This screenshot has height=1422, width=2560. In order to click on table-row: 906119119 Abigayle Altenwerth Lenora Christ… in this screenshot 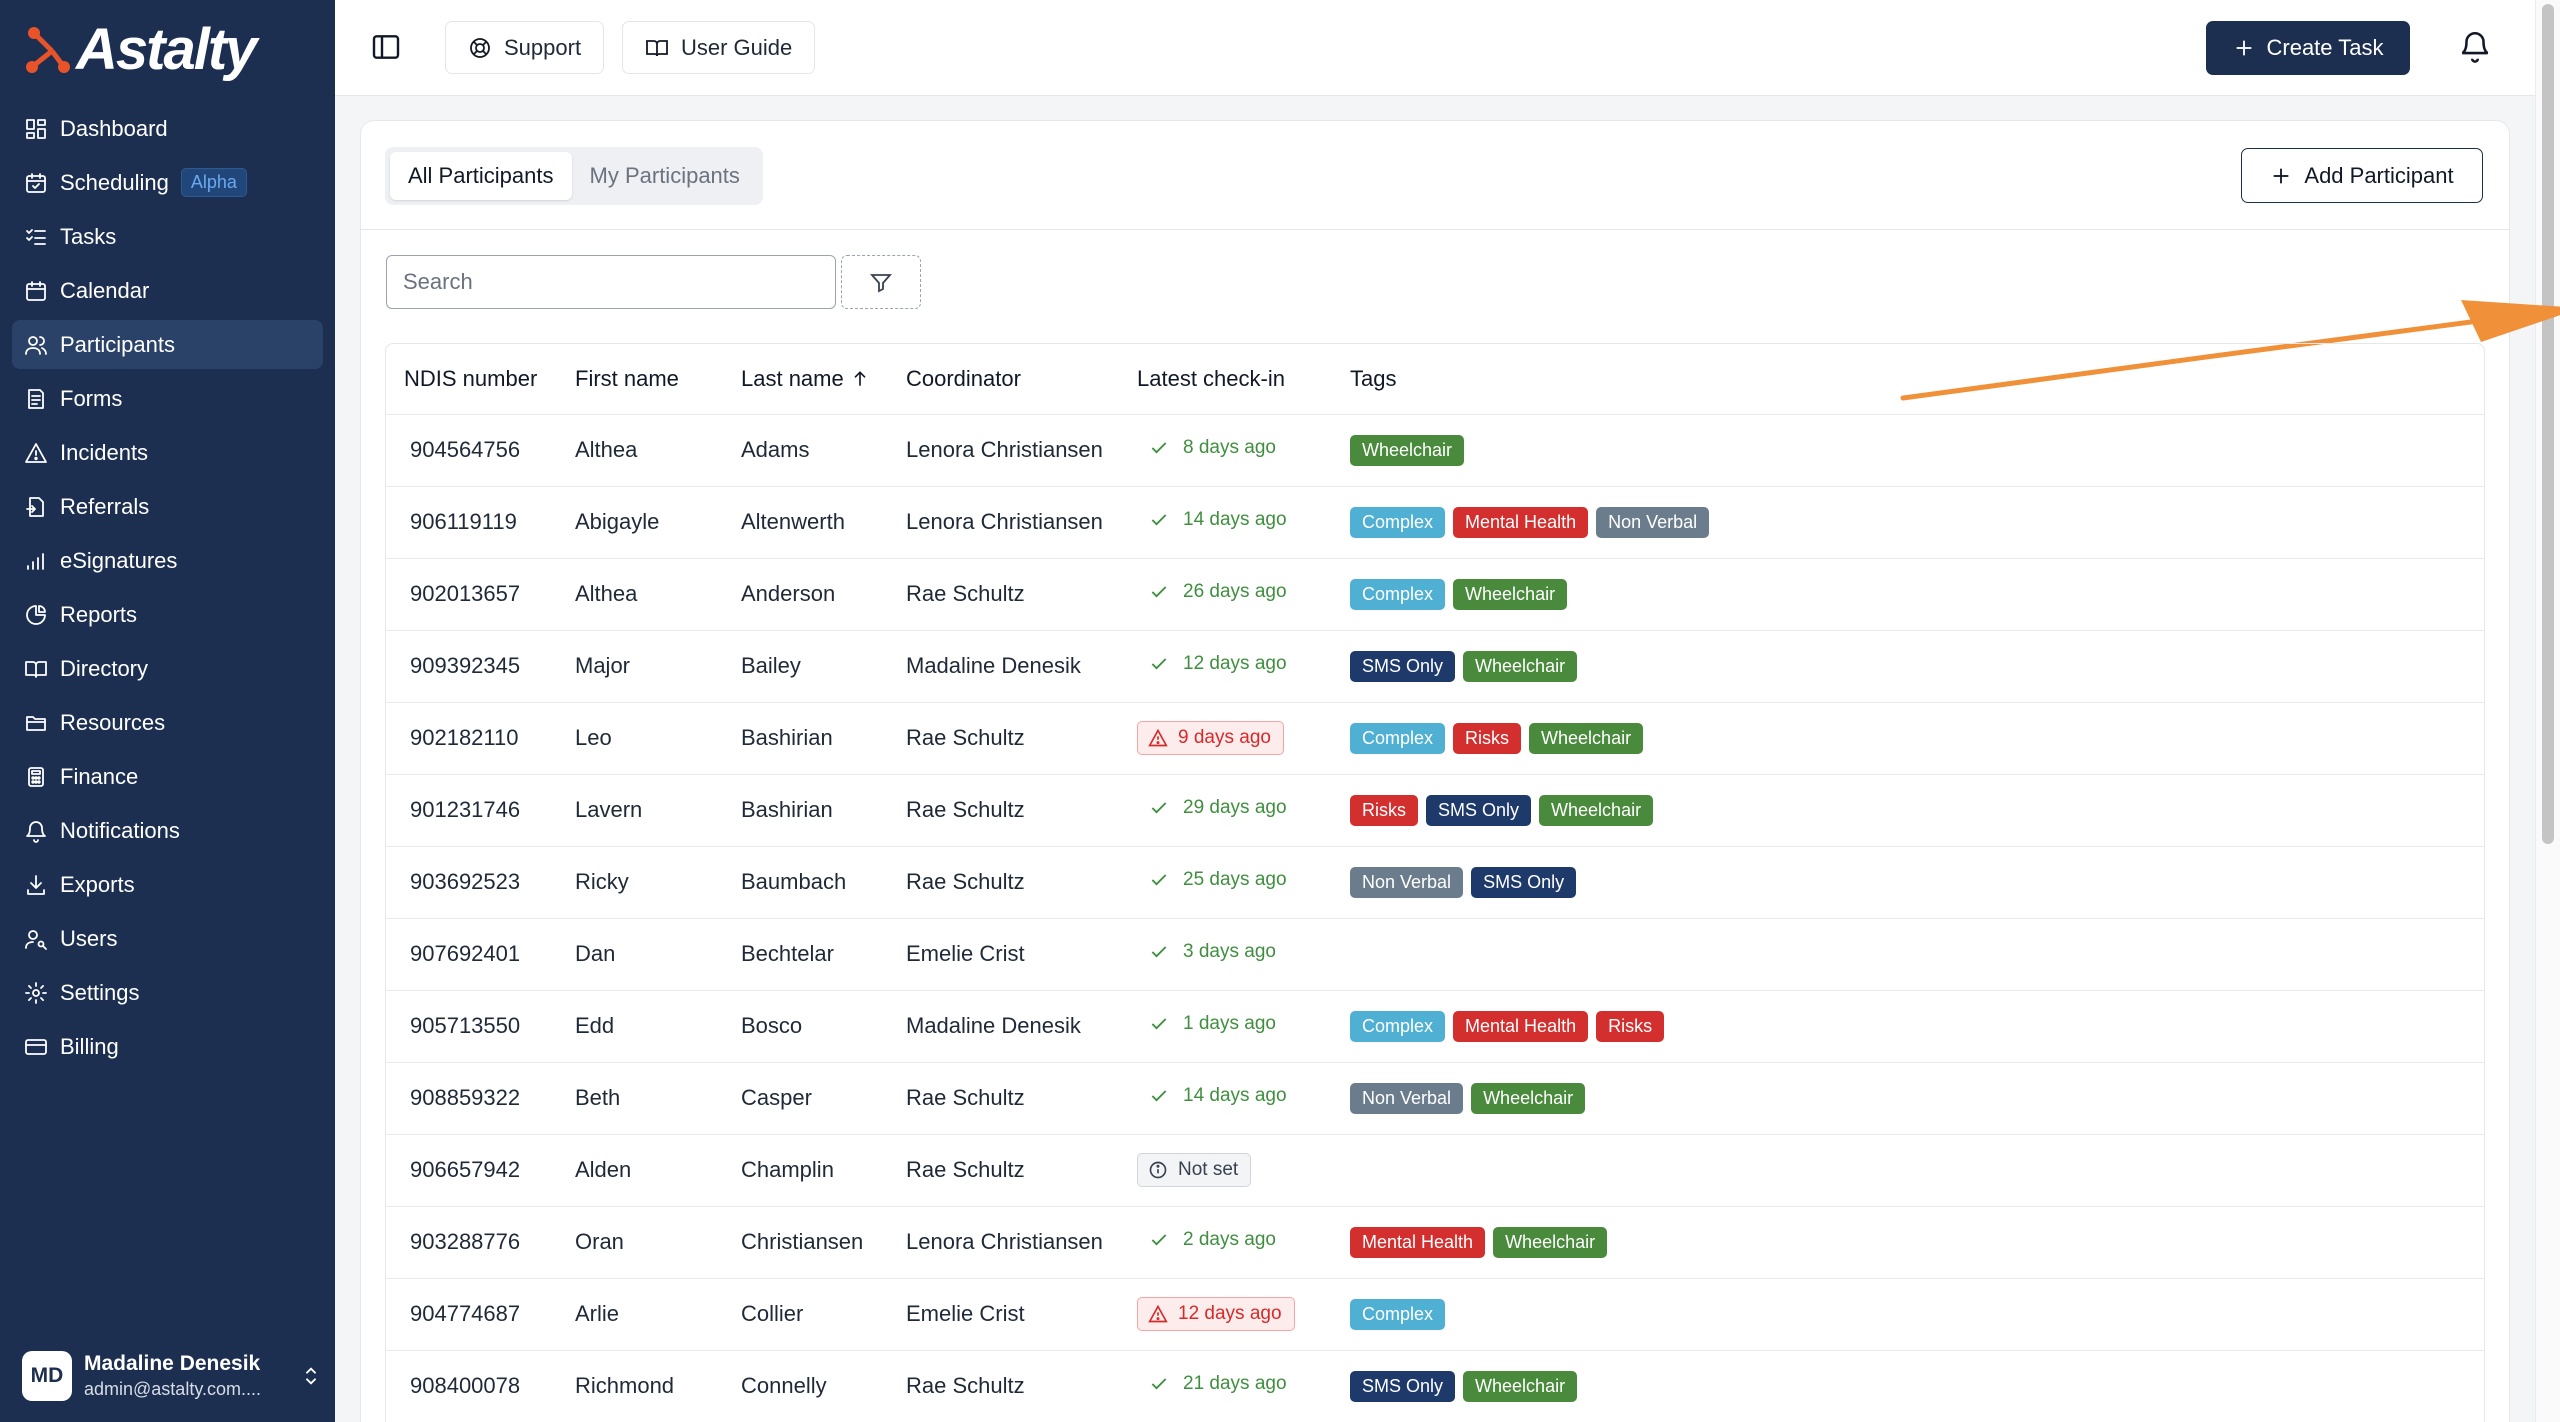, I will do `click(1435, 521)`.